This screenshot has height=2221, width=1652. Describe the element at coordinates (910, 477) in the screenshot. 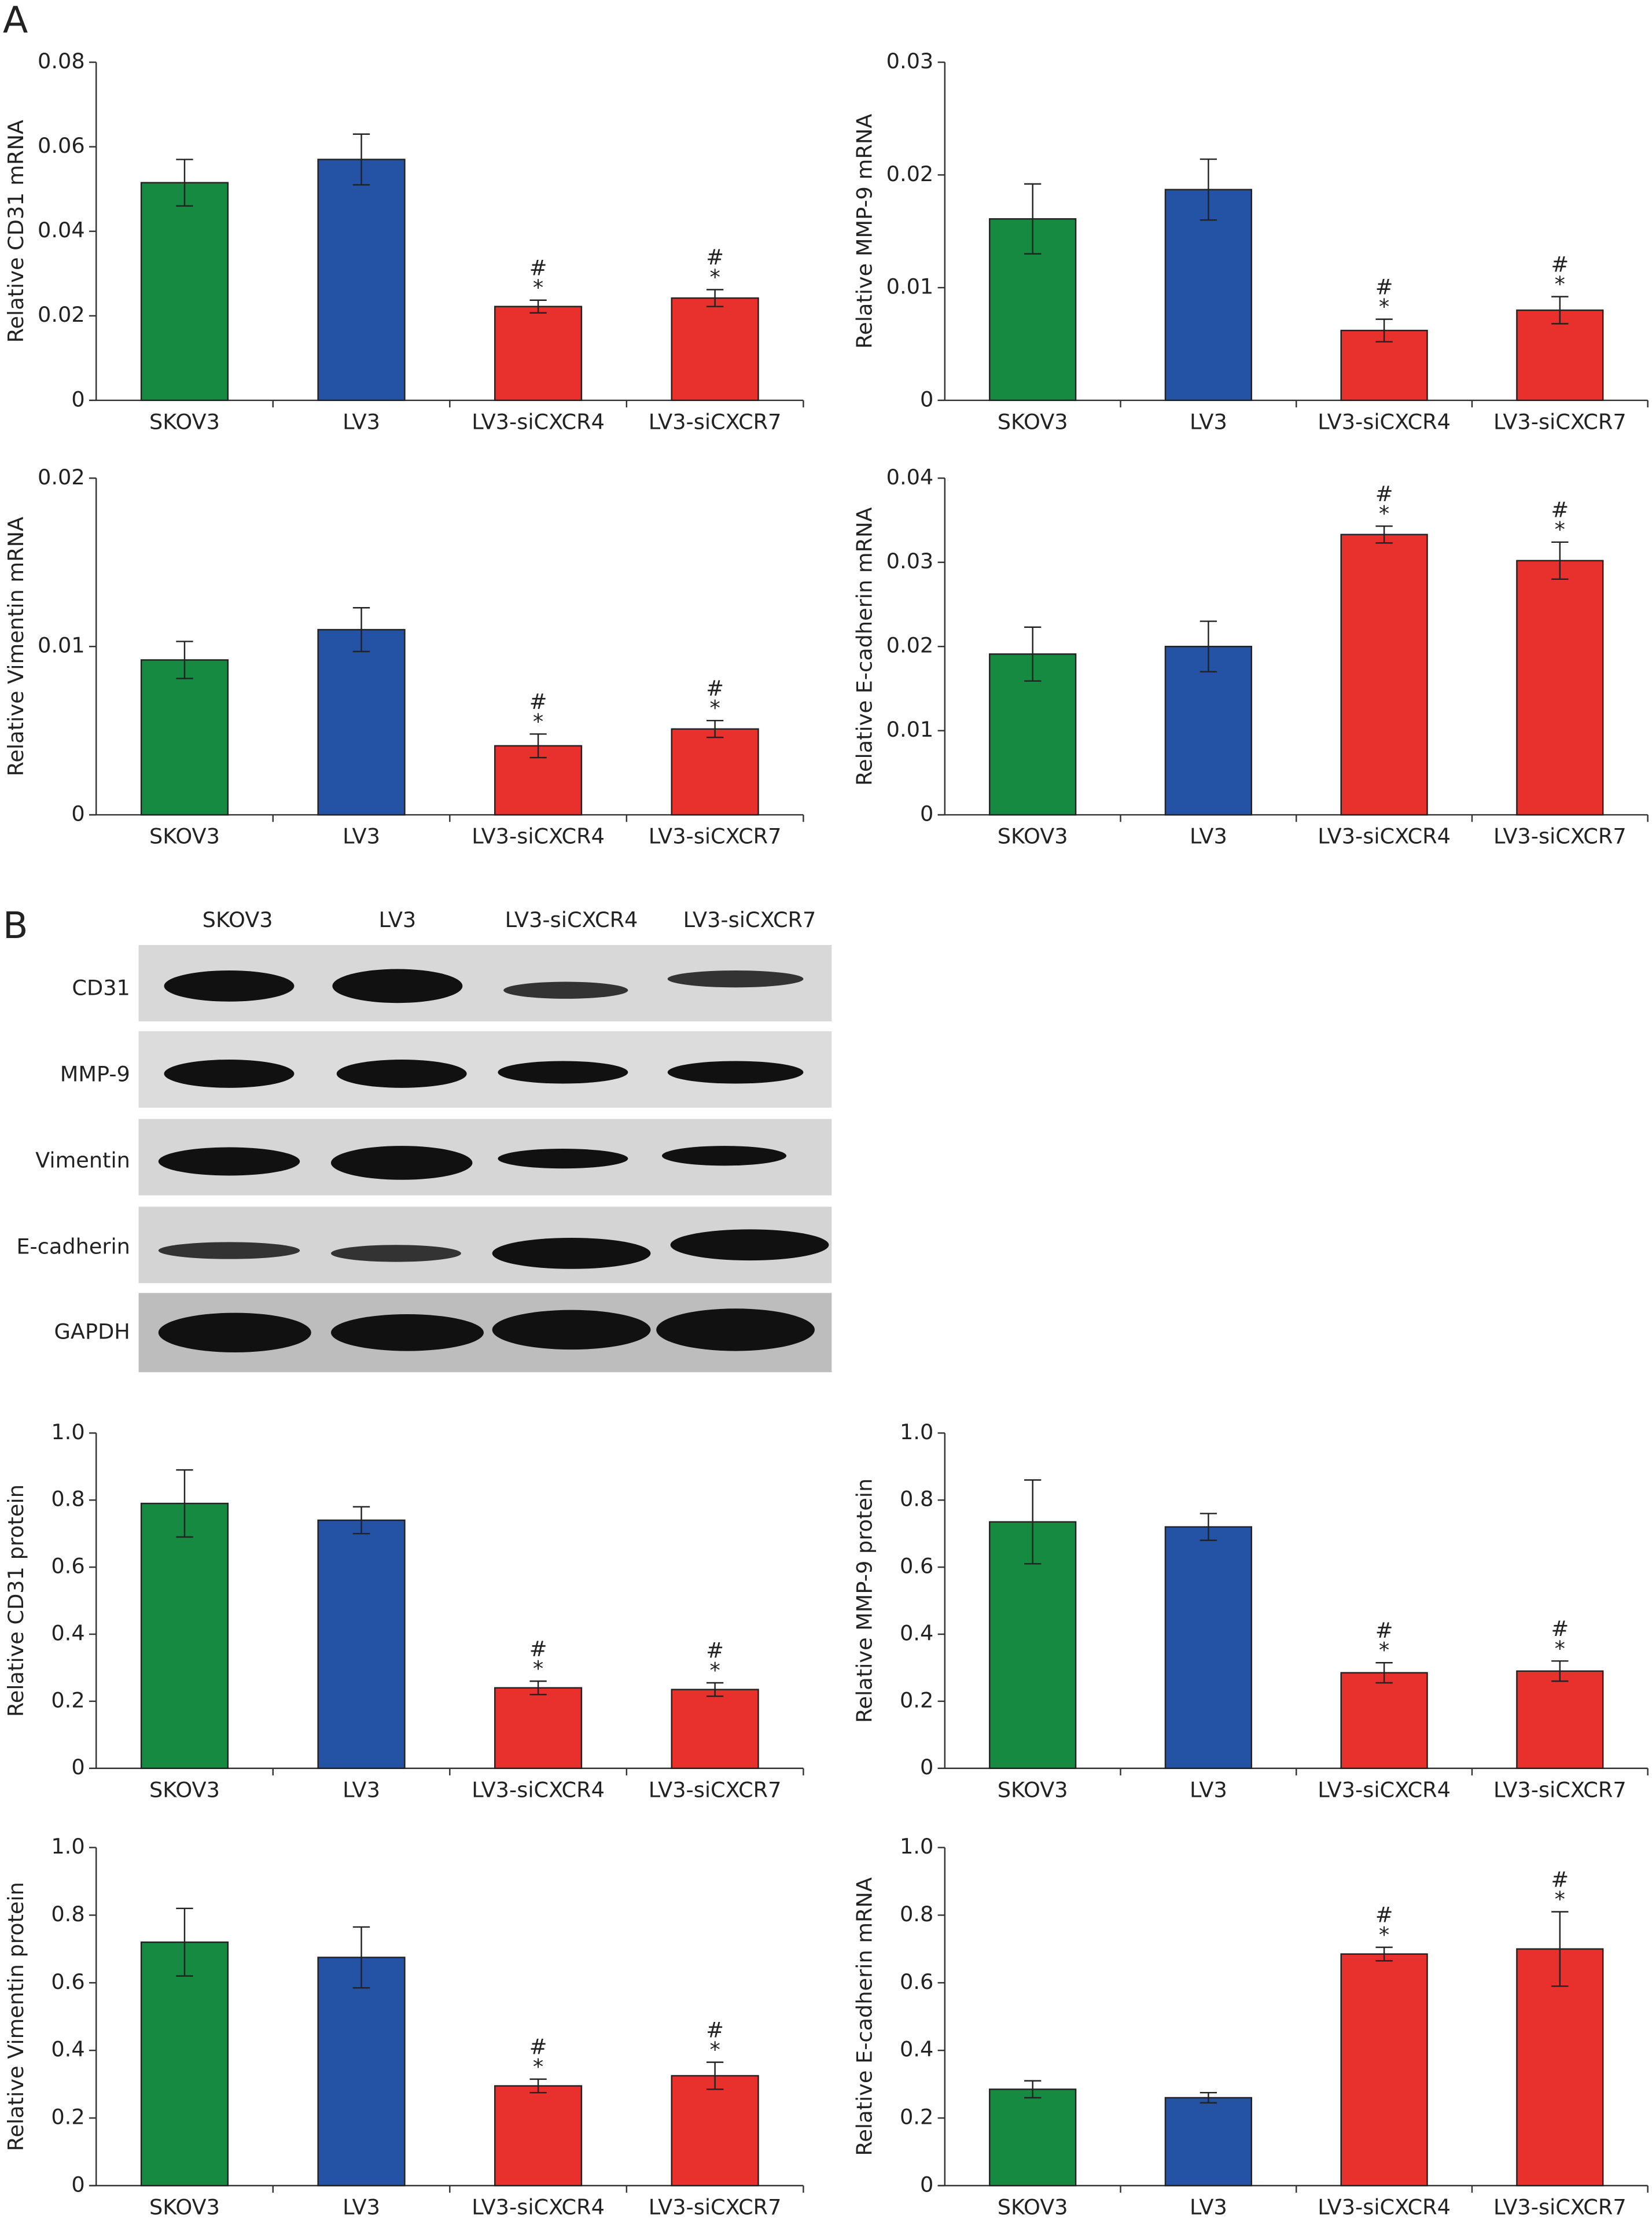

I see `y-tick-label: 0.04` at that location.